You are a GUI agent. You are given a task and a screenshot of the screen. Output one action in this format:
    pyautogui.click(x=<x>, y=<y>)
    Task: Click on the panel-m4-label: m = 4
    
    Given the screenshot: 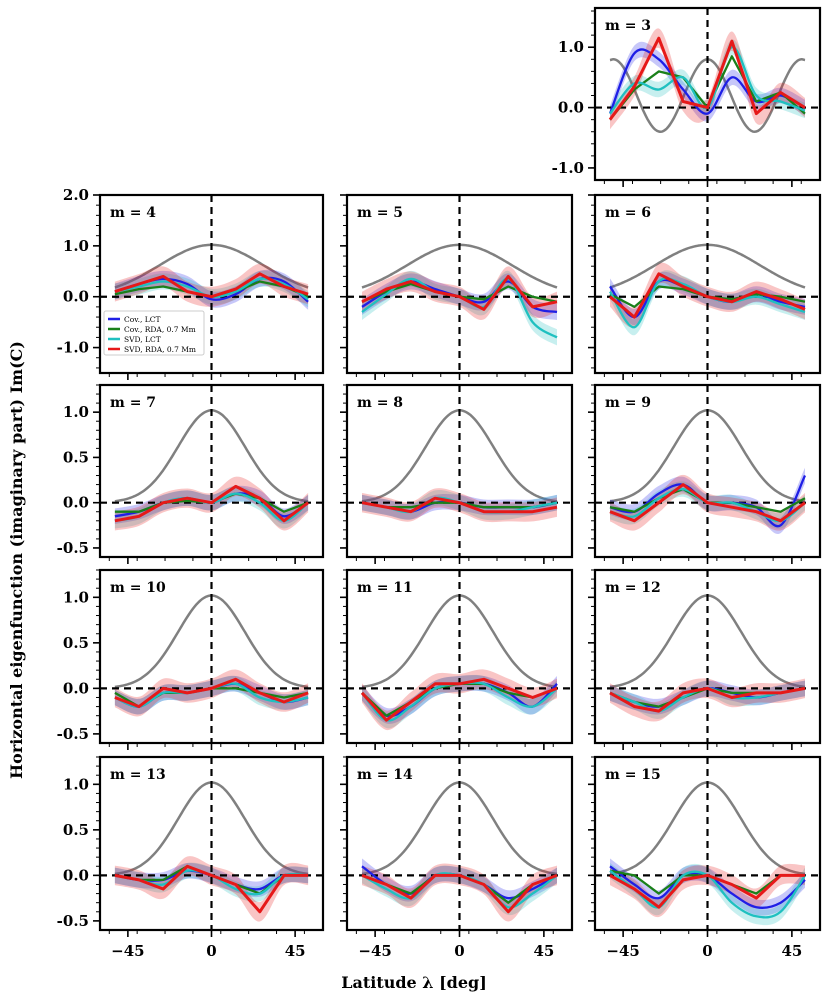 What is the action you would take?
    pyautogui.click(x=133, y=213)
    